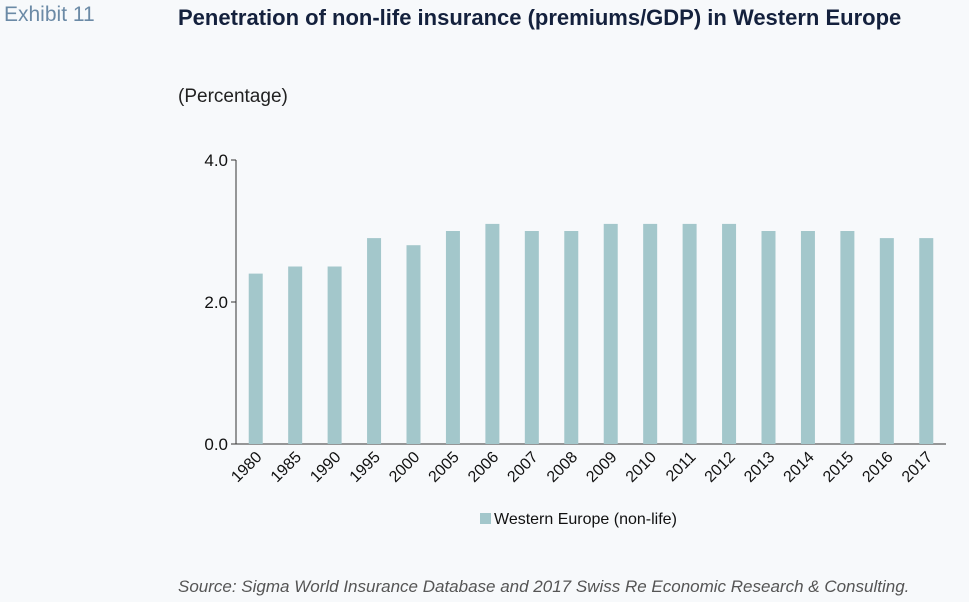 The height and width of the screenshot is (602, 969). Describe the element at coordinates (720, 467) in the screenshot. I see `x-tick-label: 2012` at that location.